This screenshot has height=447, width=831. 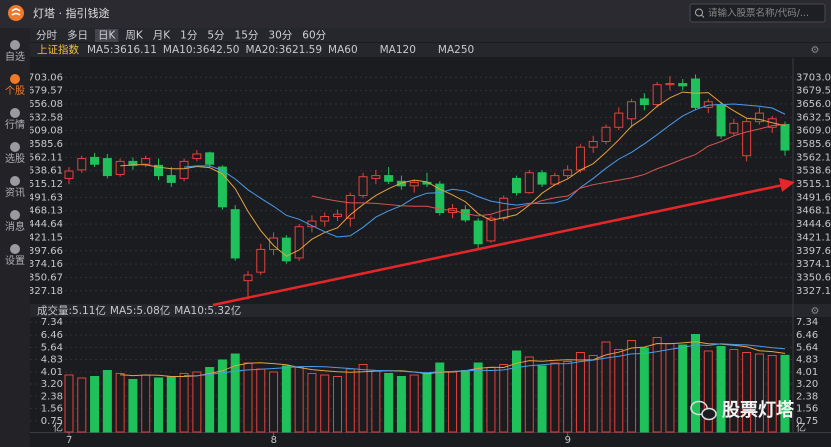 What do you see at coordinates (807, 409) in the screenshot?
I see `y-tick-label: 1.56` at bounding box center [807, 409].